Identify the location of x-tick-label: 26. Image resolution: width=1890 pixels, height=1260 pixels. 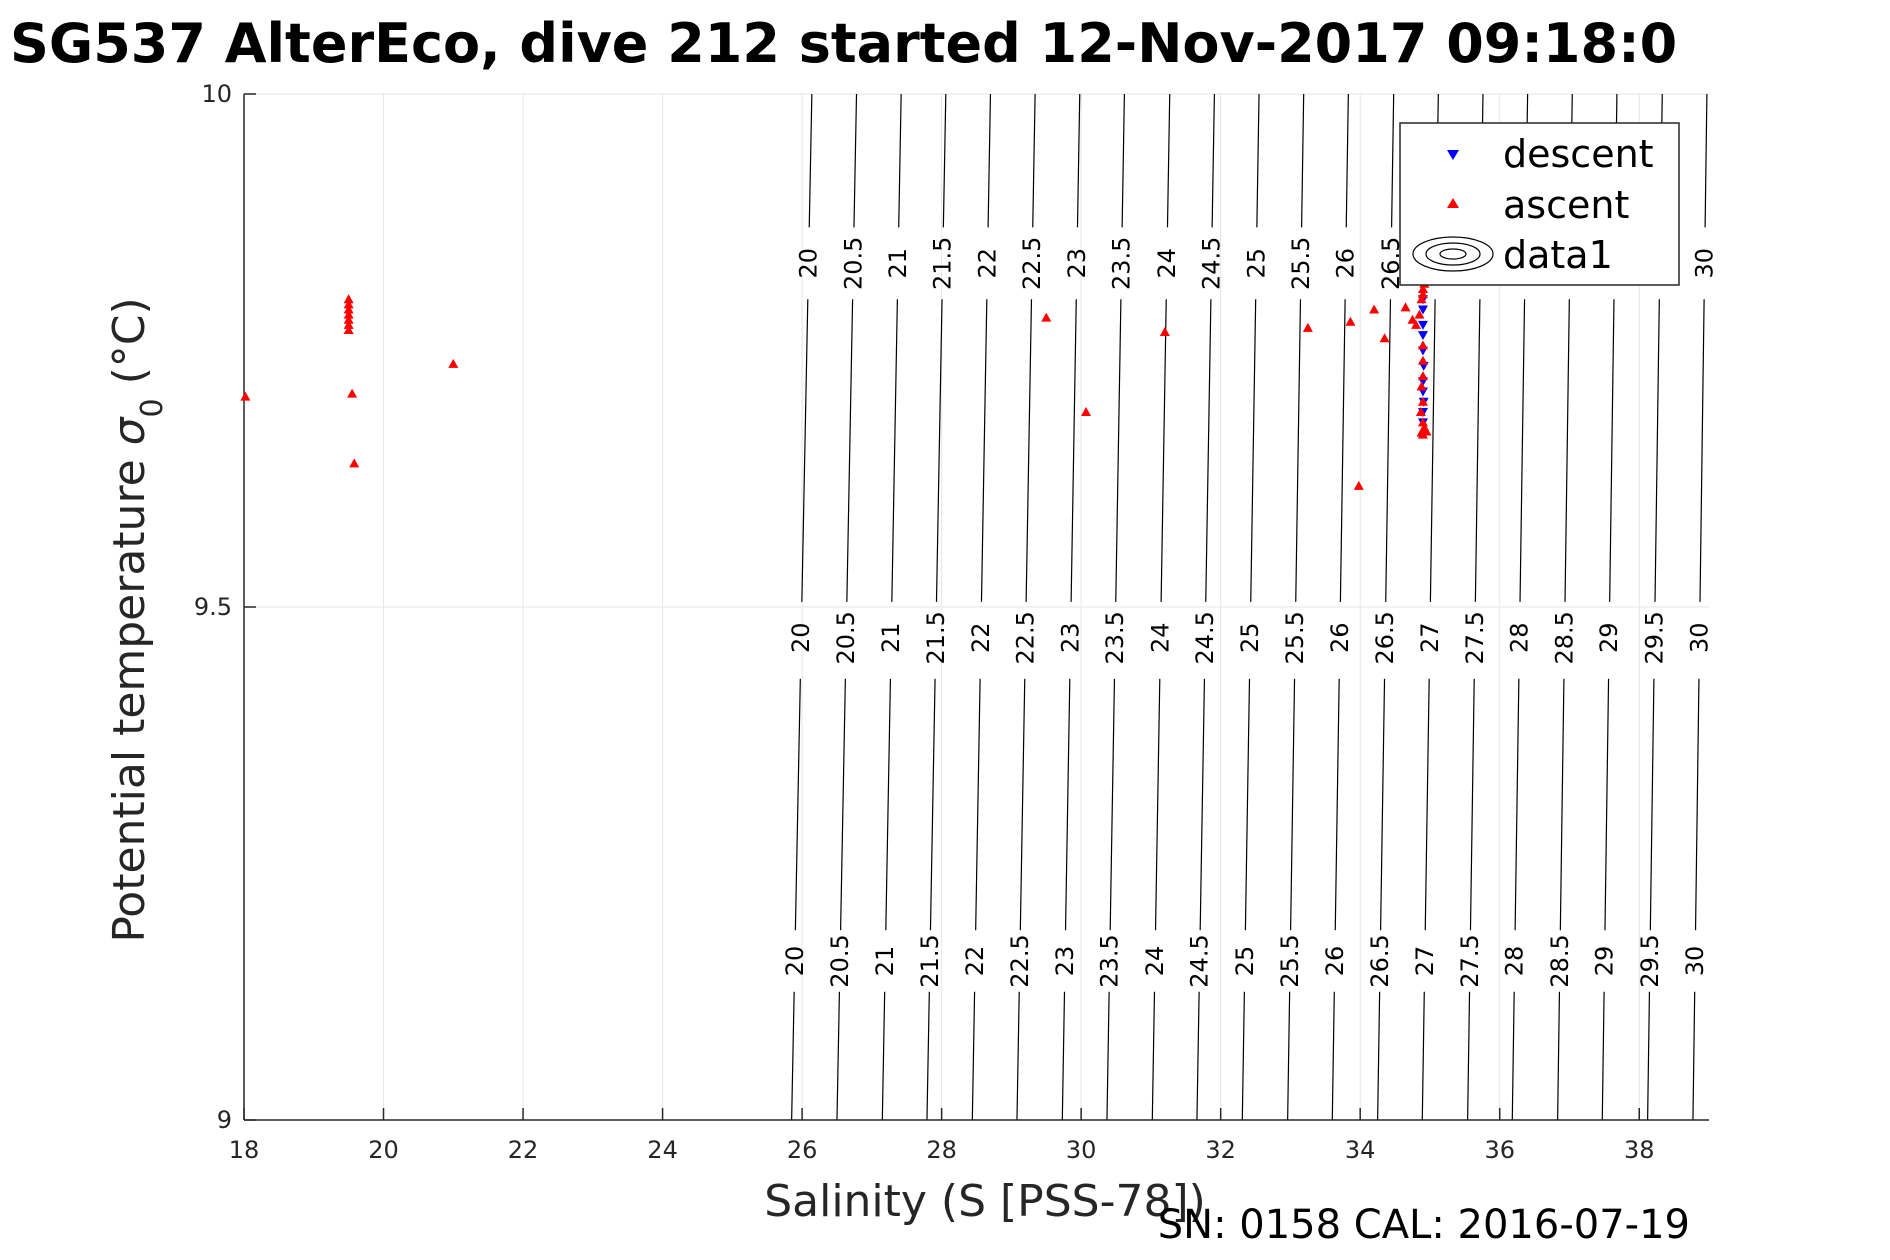
(802, 1150).